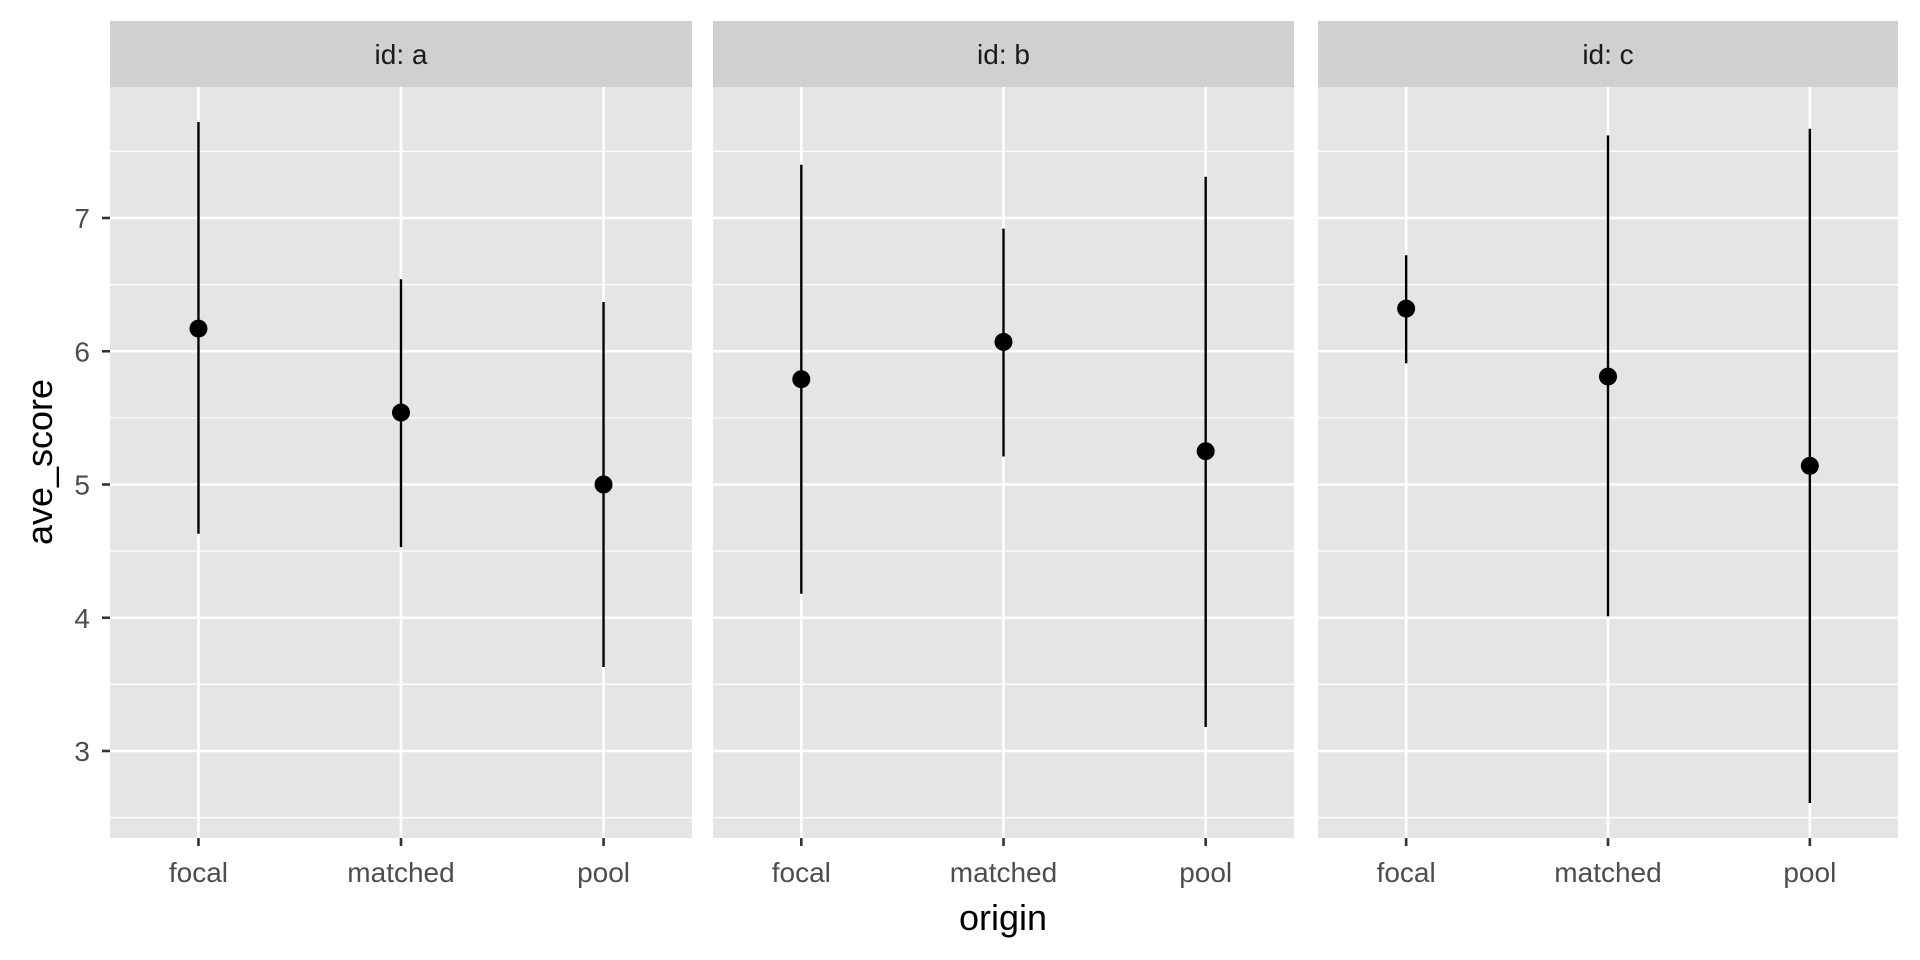  What do you see at coordinates (82, 751) in the screenshot?
I see `y-tick-label: 3` at bounding box center [82, 751].